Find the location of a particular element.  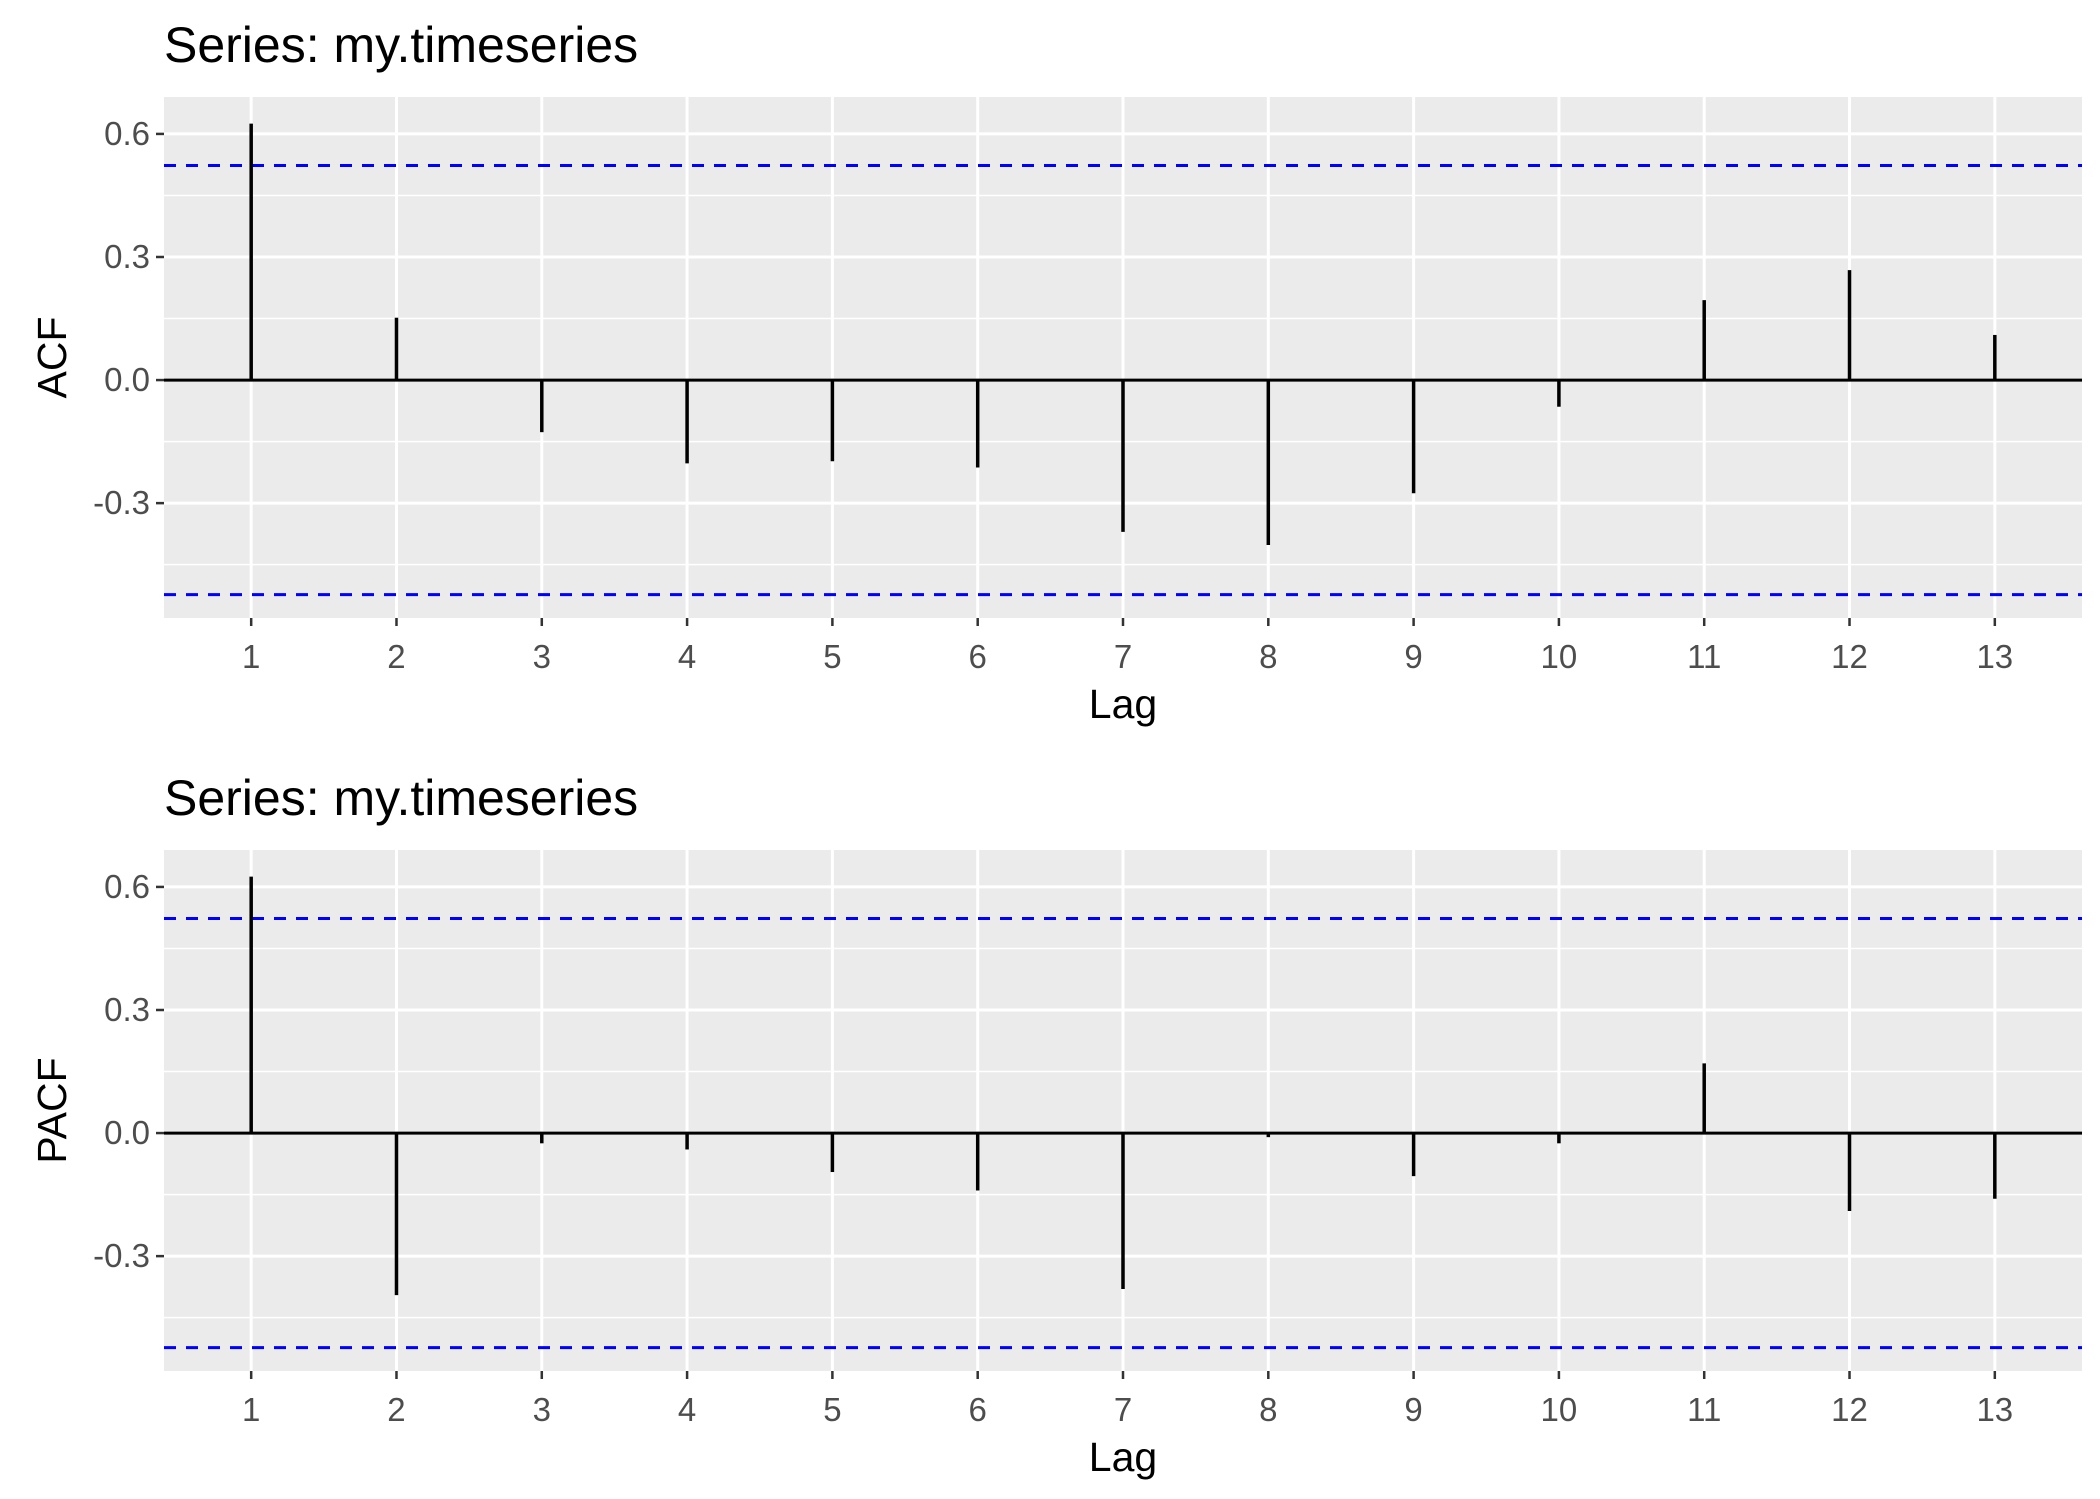

y-axis-title: ACF is located at coordinates (52, 358).